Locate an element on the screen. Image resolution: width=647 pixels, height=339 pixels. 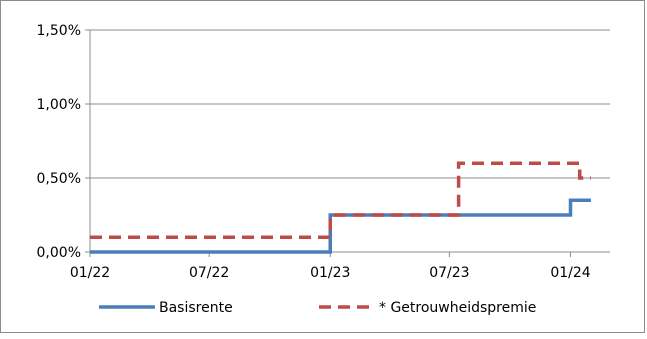
x-tick-label: 01/23 is located at coordinates (330, 273).